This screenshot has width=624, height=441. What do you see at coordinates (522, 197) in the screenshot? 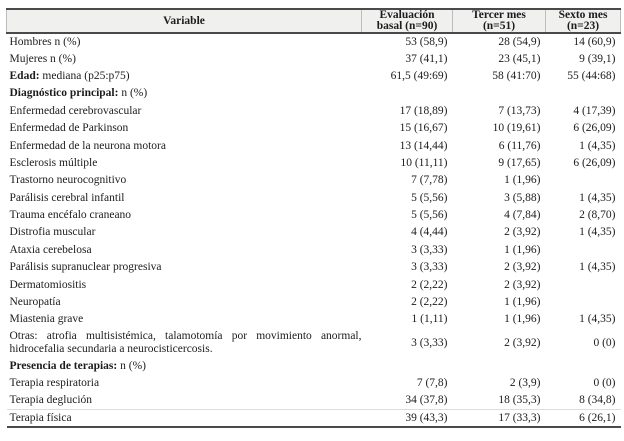
I see `cell-tercer-mes: 3 (5,88)` at bounding box center [522, 197].